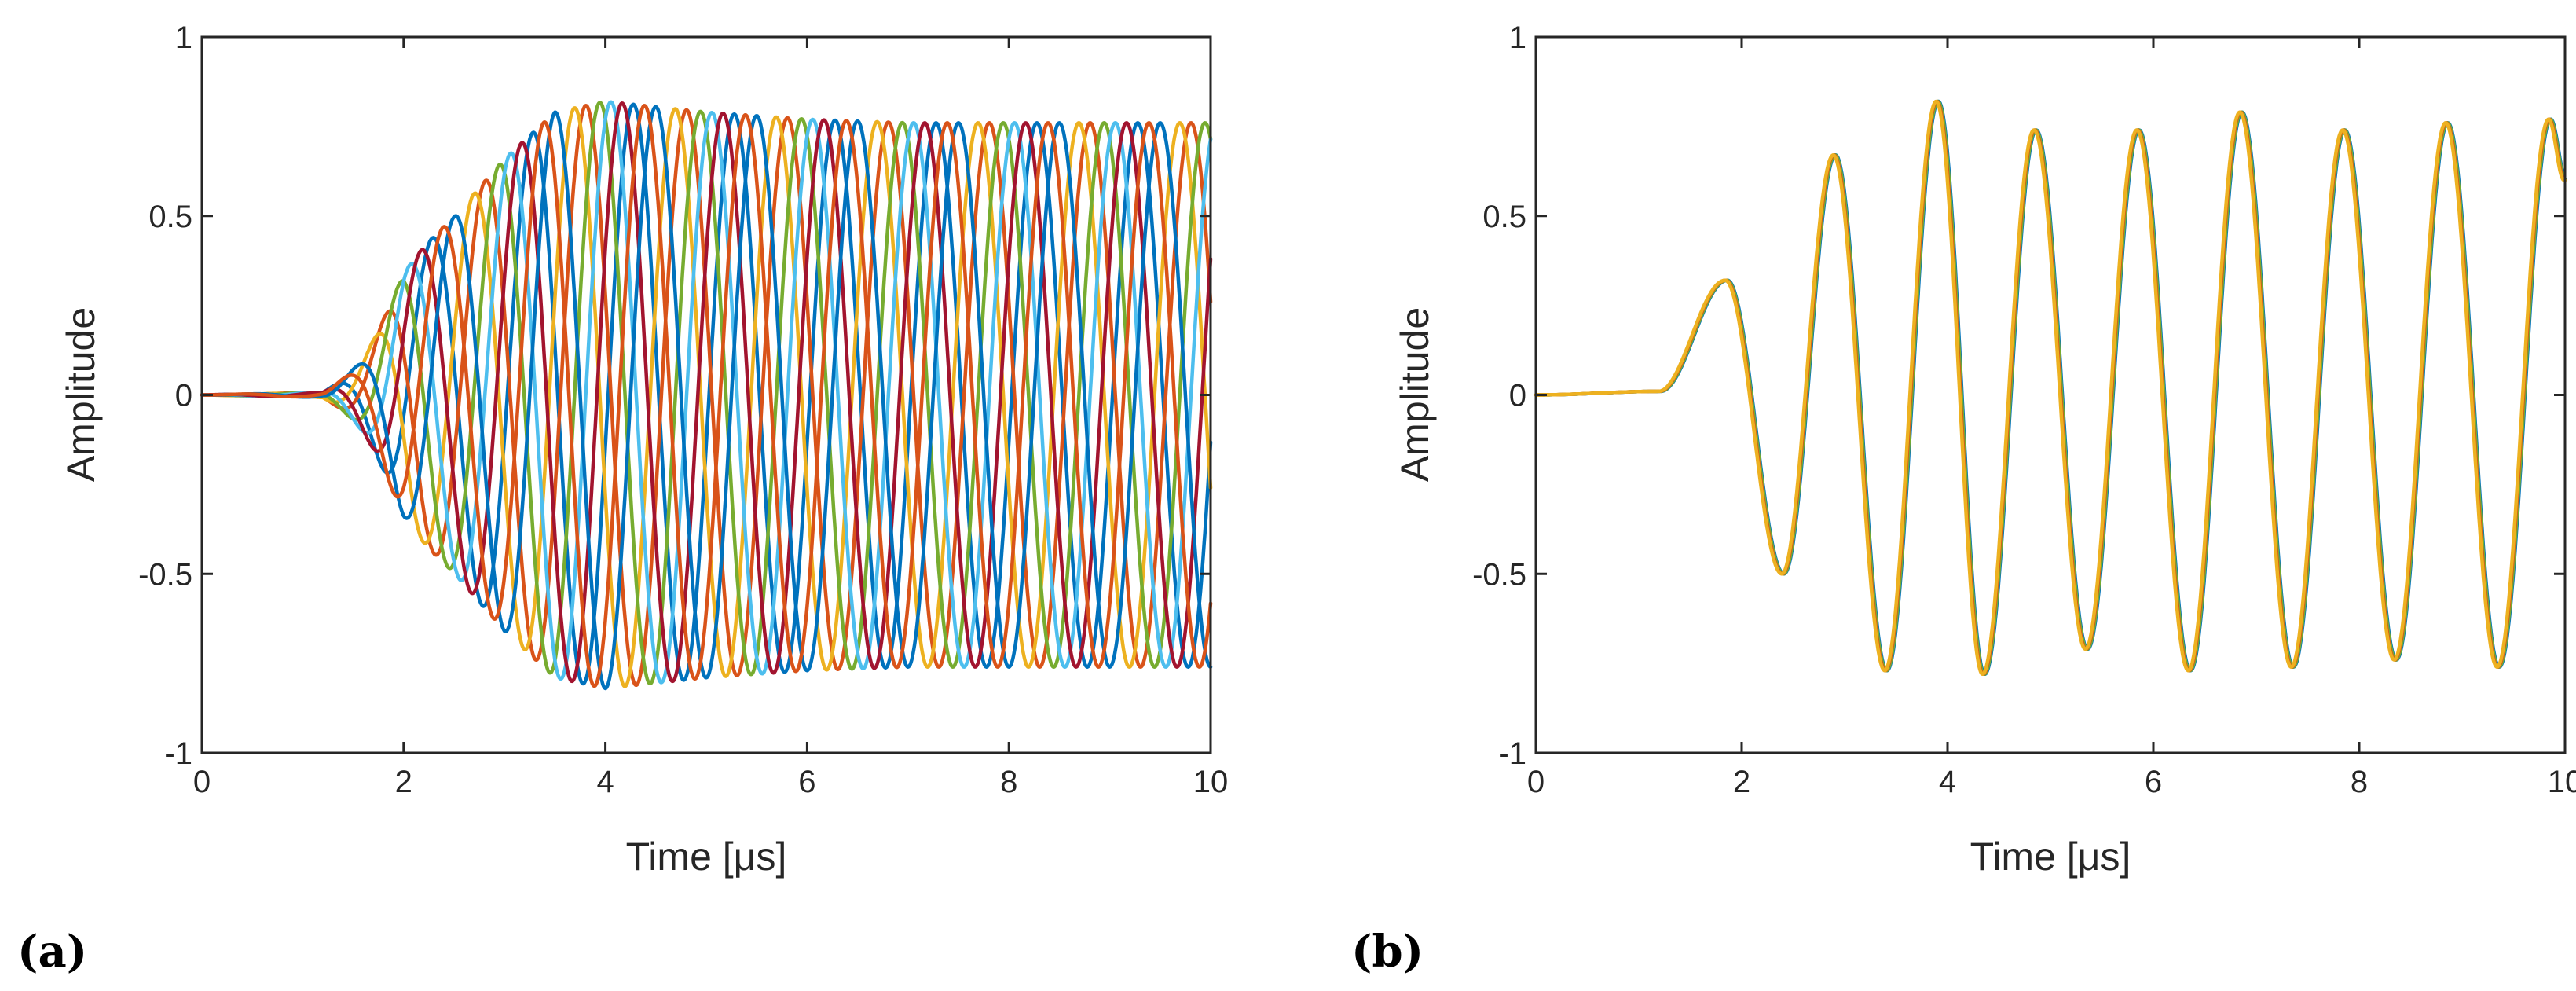  Describe the element at coordinates (1499, 574) in the screenshot. I see `panel-b-y-tick-label: -0.5` at that location.